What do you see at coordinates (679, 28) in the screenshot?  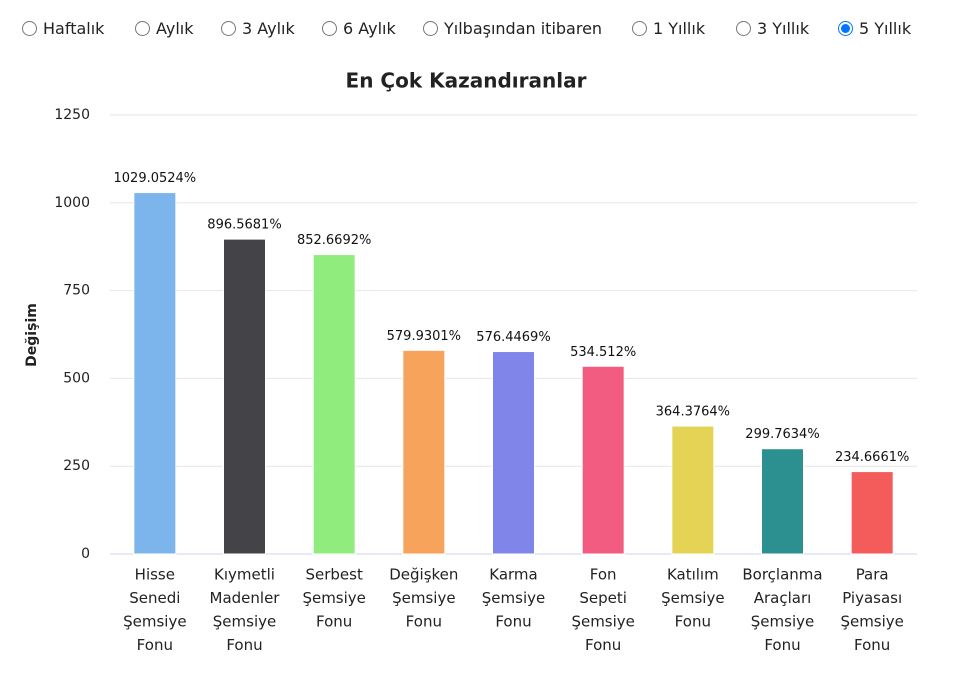 I see `option-label: 1 Yıllık` at bounding box center [679, 28].